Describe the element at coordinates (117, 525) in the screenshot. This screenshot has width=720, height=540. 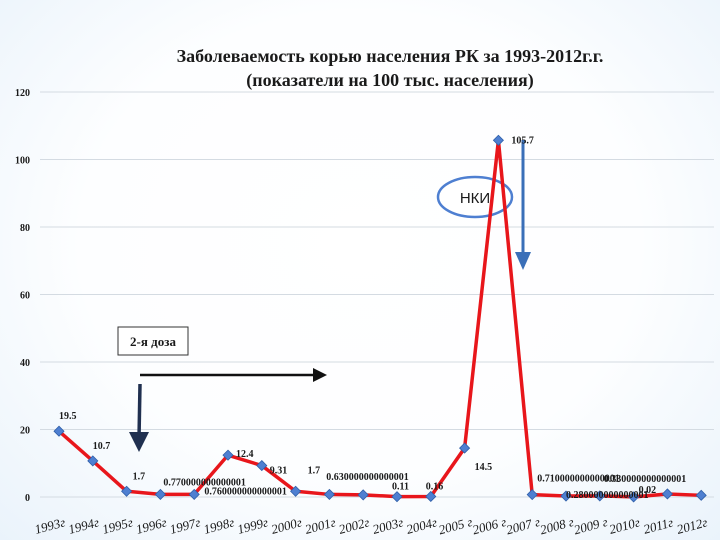
I see `x-tick-label: 1995г` at that location.